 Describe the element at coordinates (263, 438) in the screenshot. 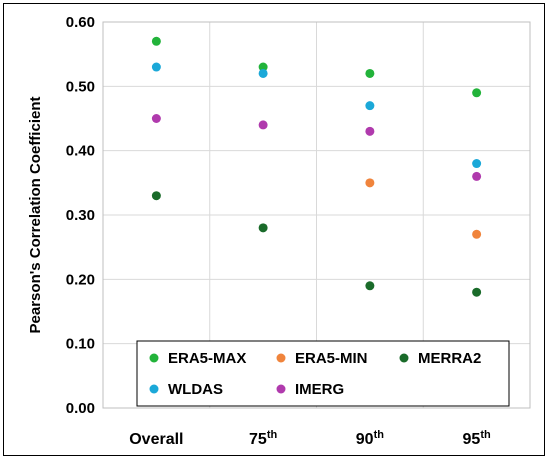

I see `x-tick-label: 75th` at that location.